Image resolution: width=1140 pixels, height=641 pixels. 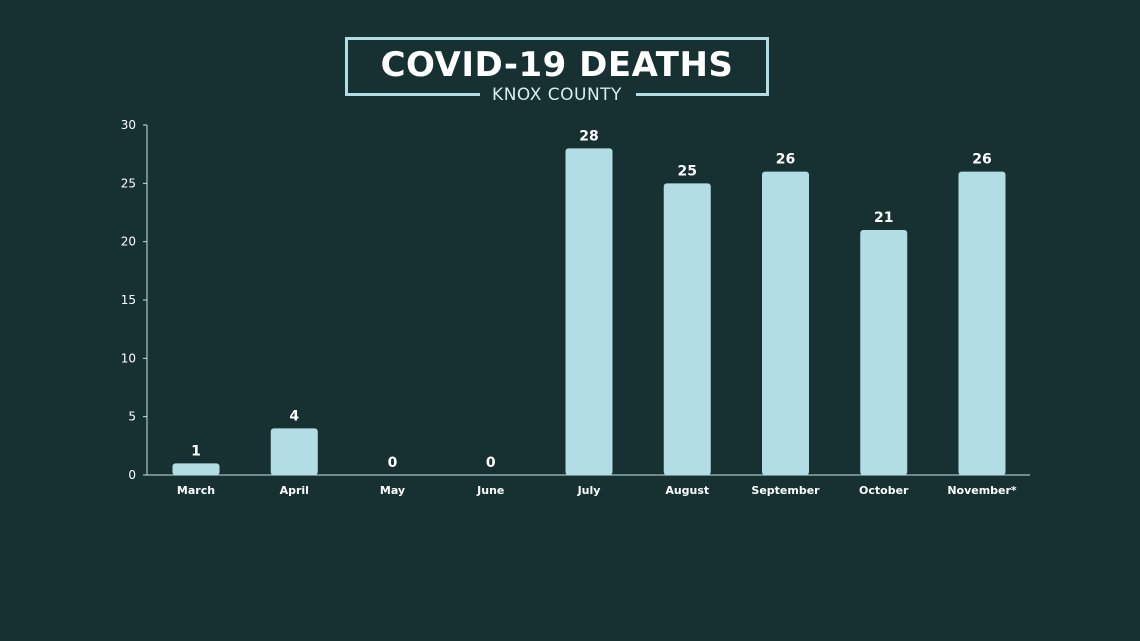 I want to click on y-tick-label: 20, so click(x=128, y=242).